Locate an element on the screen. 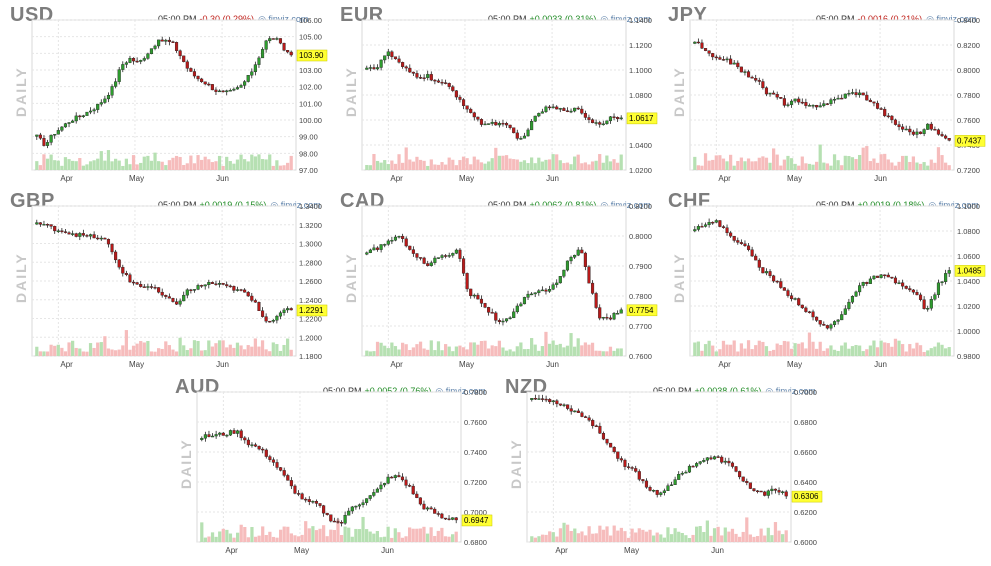  y-tick-label: 1.1000 is located at coordinates (968, 206).